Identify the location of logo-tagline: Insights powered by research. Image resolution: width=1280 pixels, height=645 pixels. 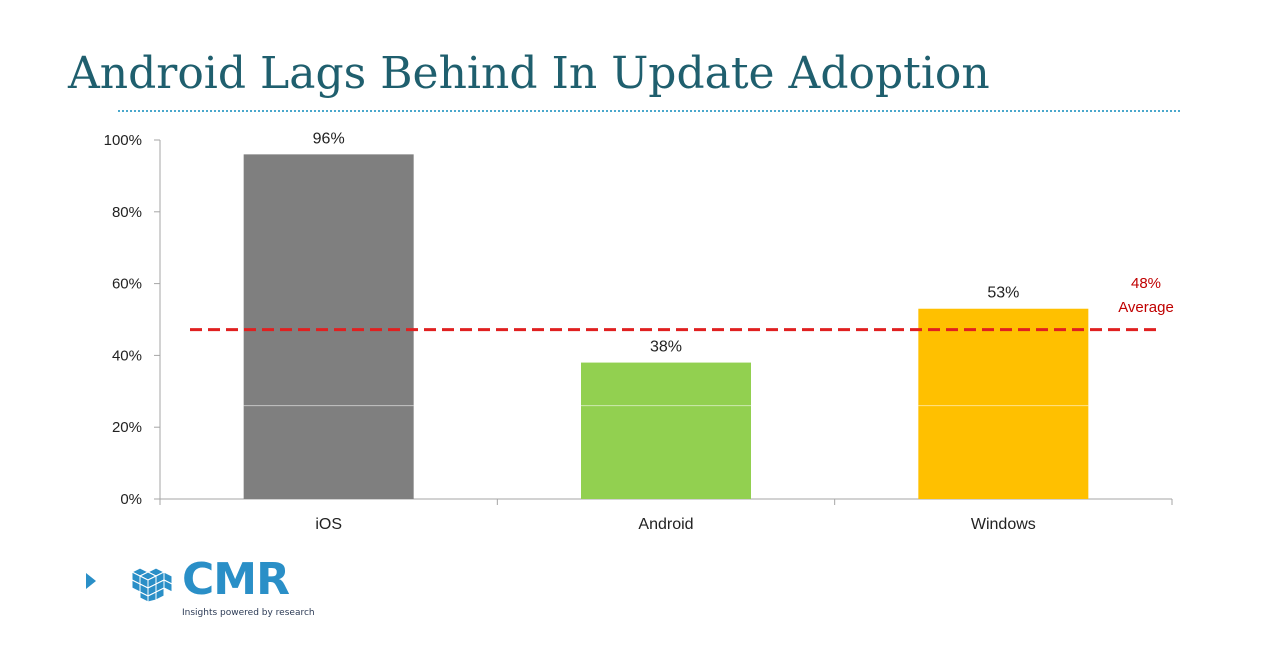
(248, 613).